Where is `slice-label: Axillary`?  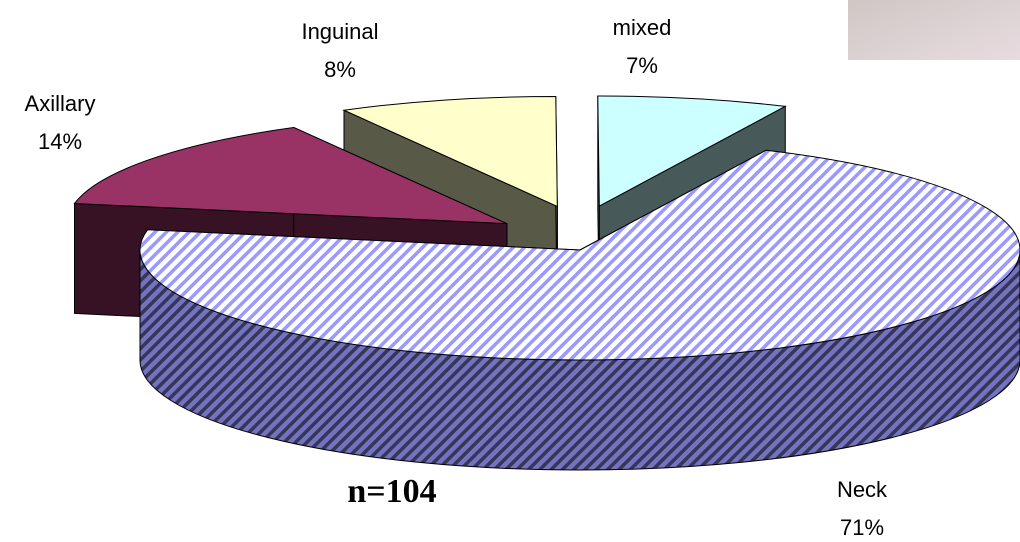
slice-label: Axillary is located at coordinates (60, 103).